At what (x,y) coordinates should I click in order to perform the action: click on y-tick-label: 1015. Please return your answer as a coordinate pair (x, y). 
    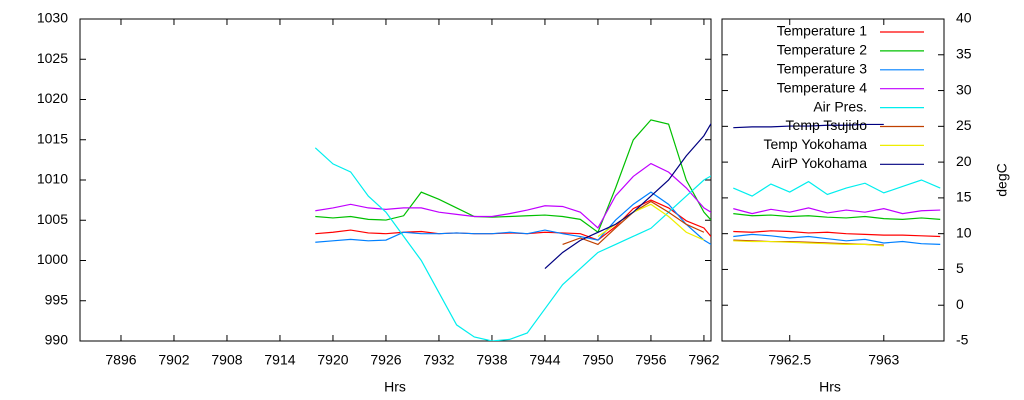
    Looking at the image, I should click on (52, 138).